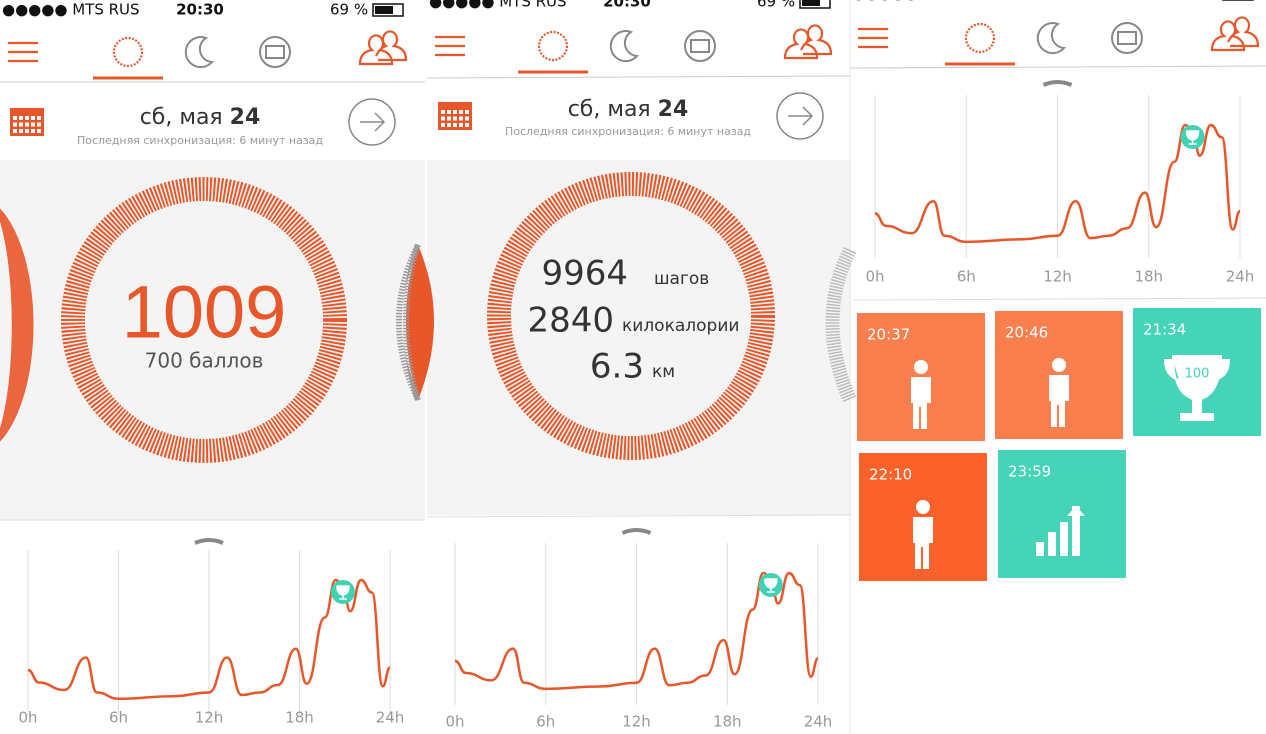 This screenshot has width=1266, height=734. I want to click on score: 1009, so click(204, 312).